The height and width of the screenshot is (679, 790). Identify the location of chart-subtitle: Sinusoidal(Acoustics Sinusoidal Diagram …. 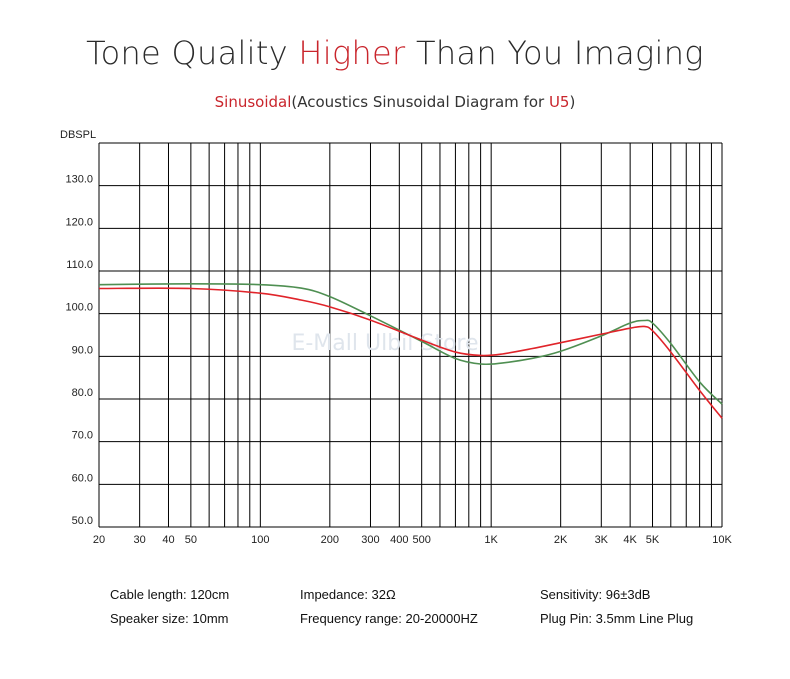
(395, 102).